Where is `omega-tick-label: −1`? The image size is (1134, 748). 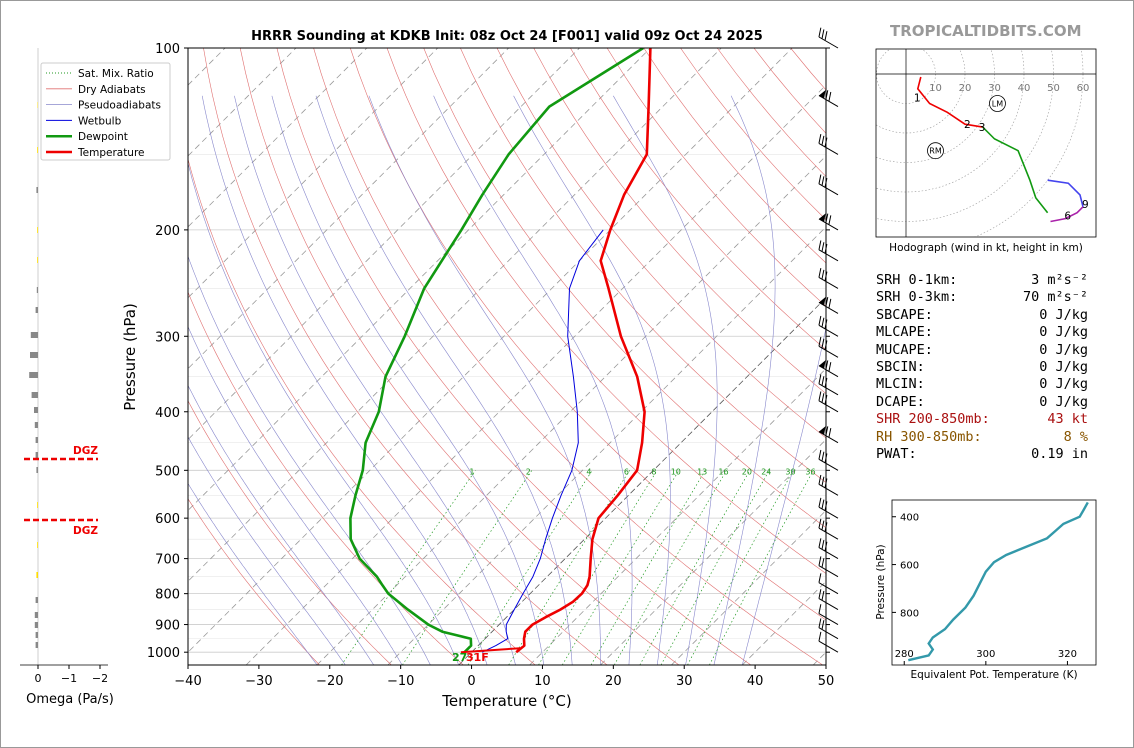 omega-tick-label: −1 is located at coordinates (69, 678).